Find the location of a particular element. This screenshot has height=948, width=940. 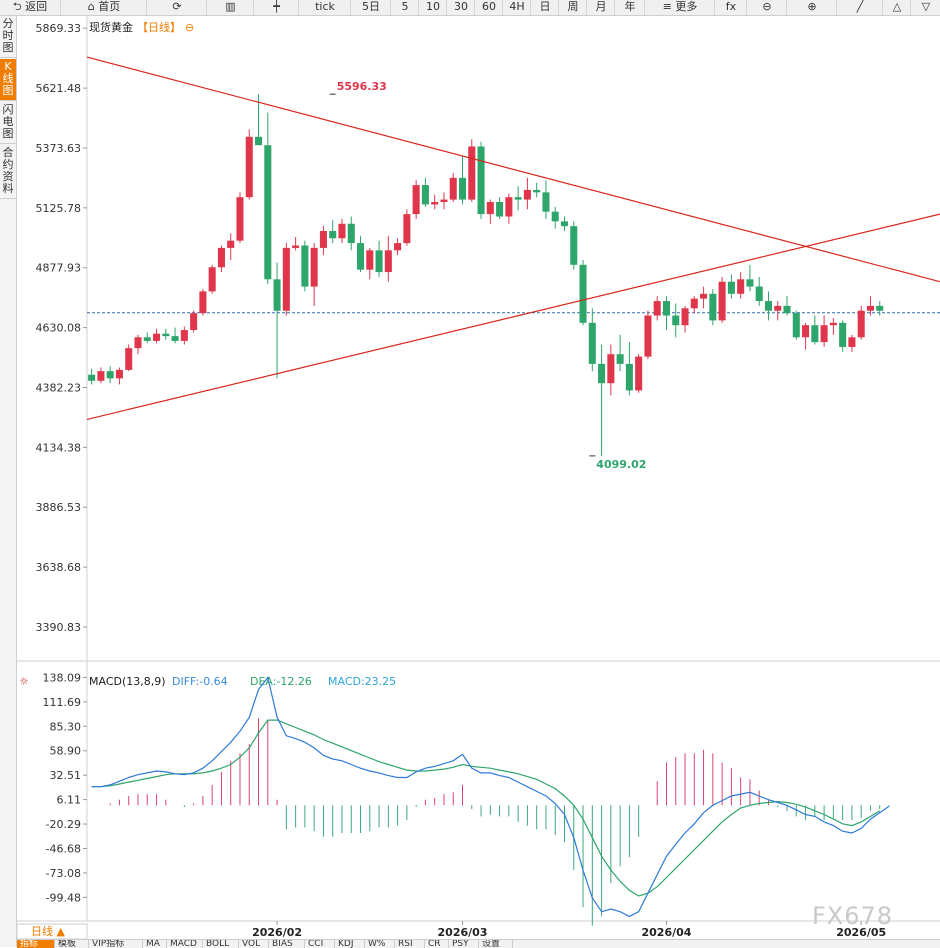

toolbar-button-8: 10 is located at coordinates (433, 7).